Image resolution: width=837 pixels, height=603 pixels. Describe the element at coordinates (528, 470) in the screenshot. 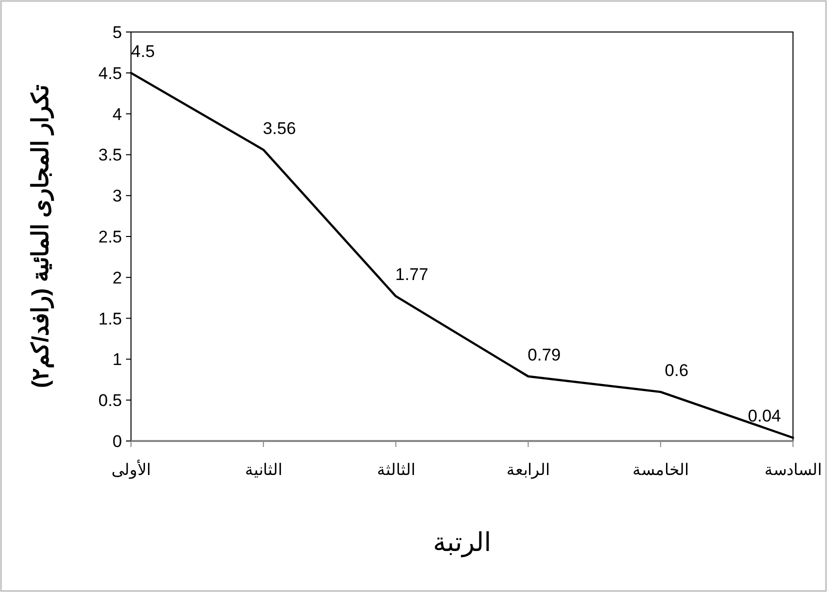

I see `x-tick-label: الرابعة` at that location.